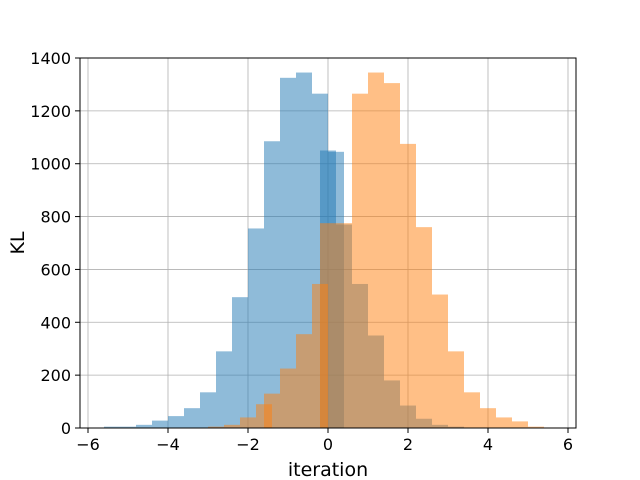  Describe the element at coordinates (488, 444) in the screenshot. I see `x-tick-label: 4` at that location.